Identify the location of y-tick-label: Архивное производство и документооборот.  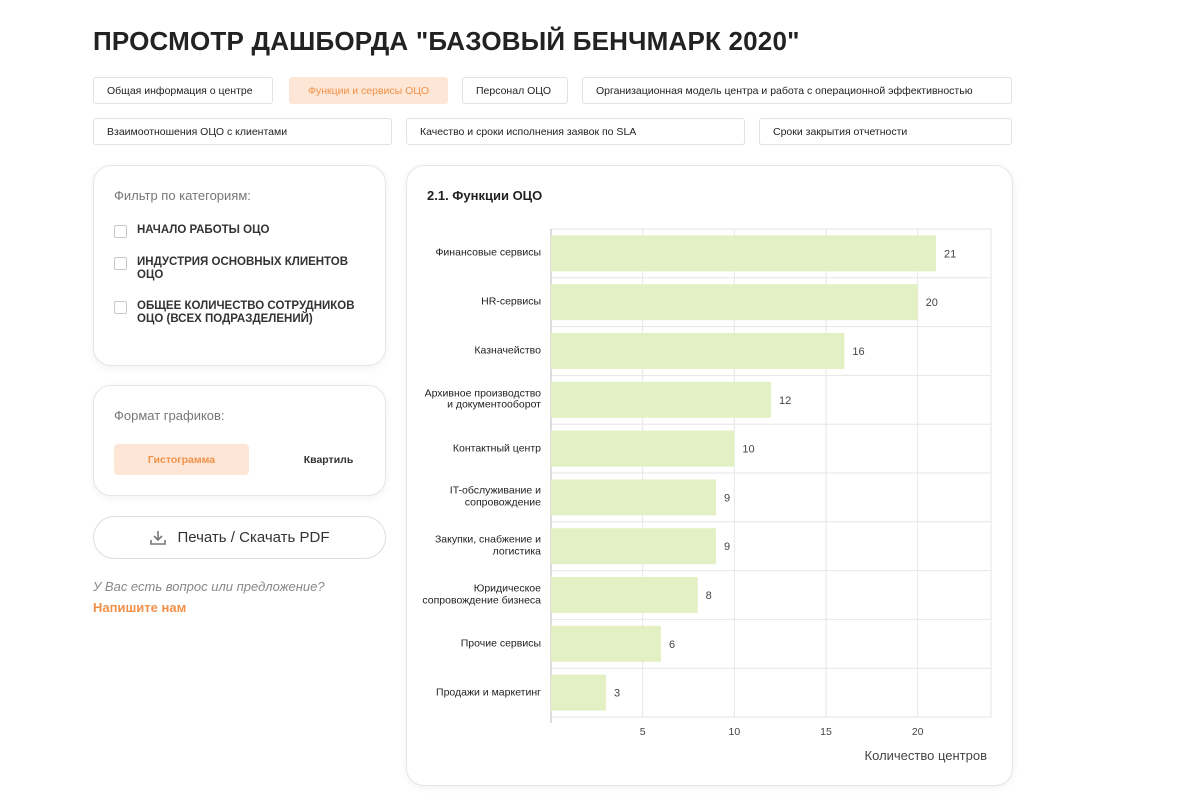
(482, 399).